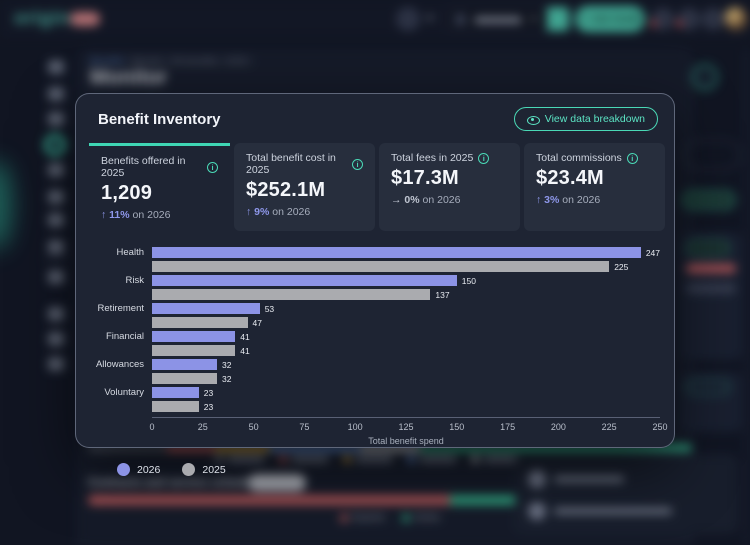 The width and height of the screenshot is (750, 545). I want to click on bar-value-label: 23, so click(208, 392).